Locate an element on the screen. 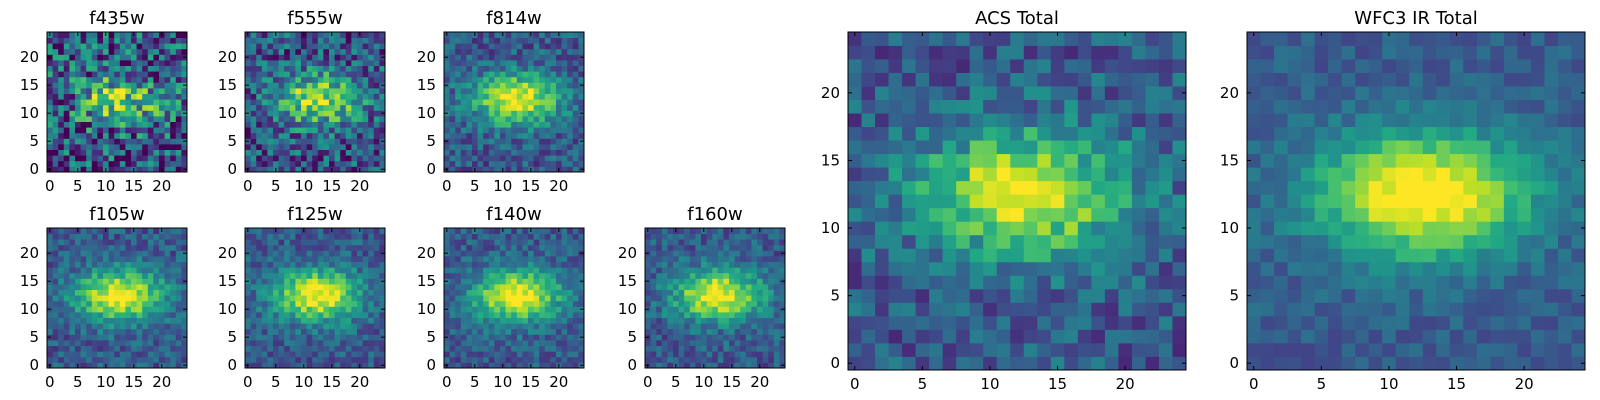  y-tick-label: 20 is located at coordinates (627, 253).